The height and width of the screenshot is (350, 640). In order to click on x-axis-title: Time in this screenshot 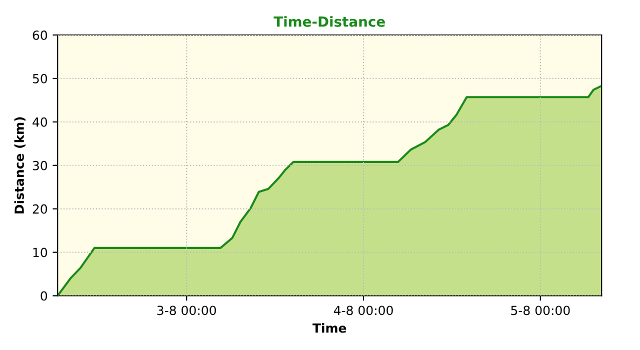, I will do `click(329, 328)`.